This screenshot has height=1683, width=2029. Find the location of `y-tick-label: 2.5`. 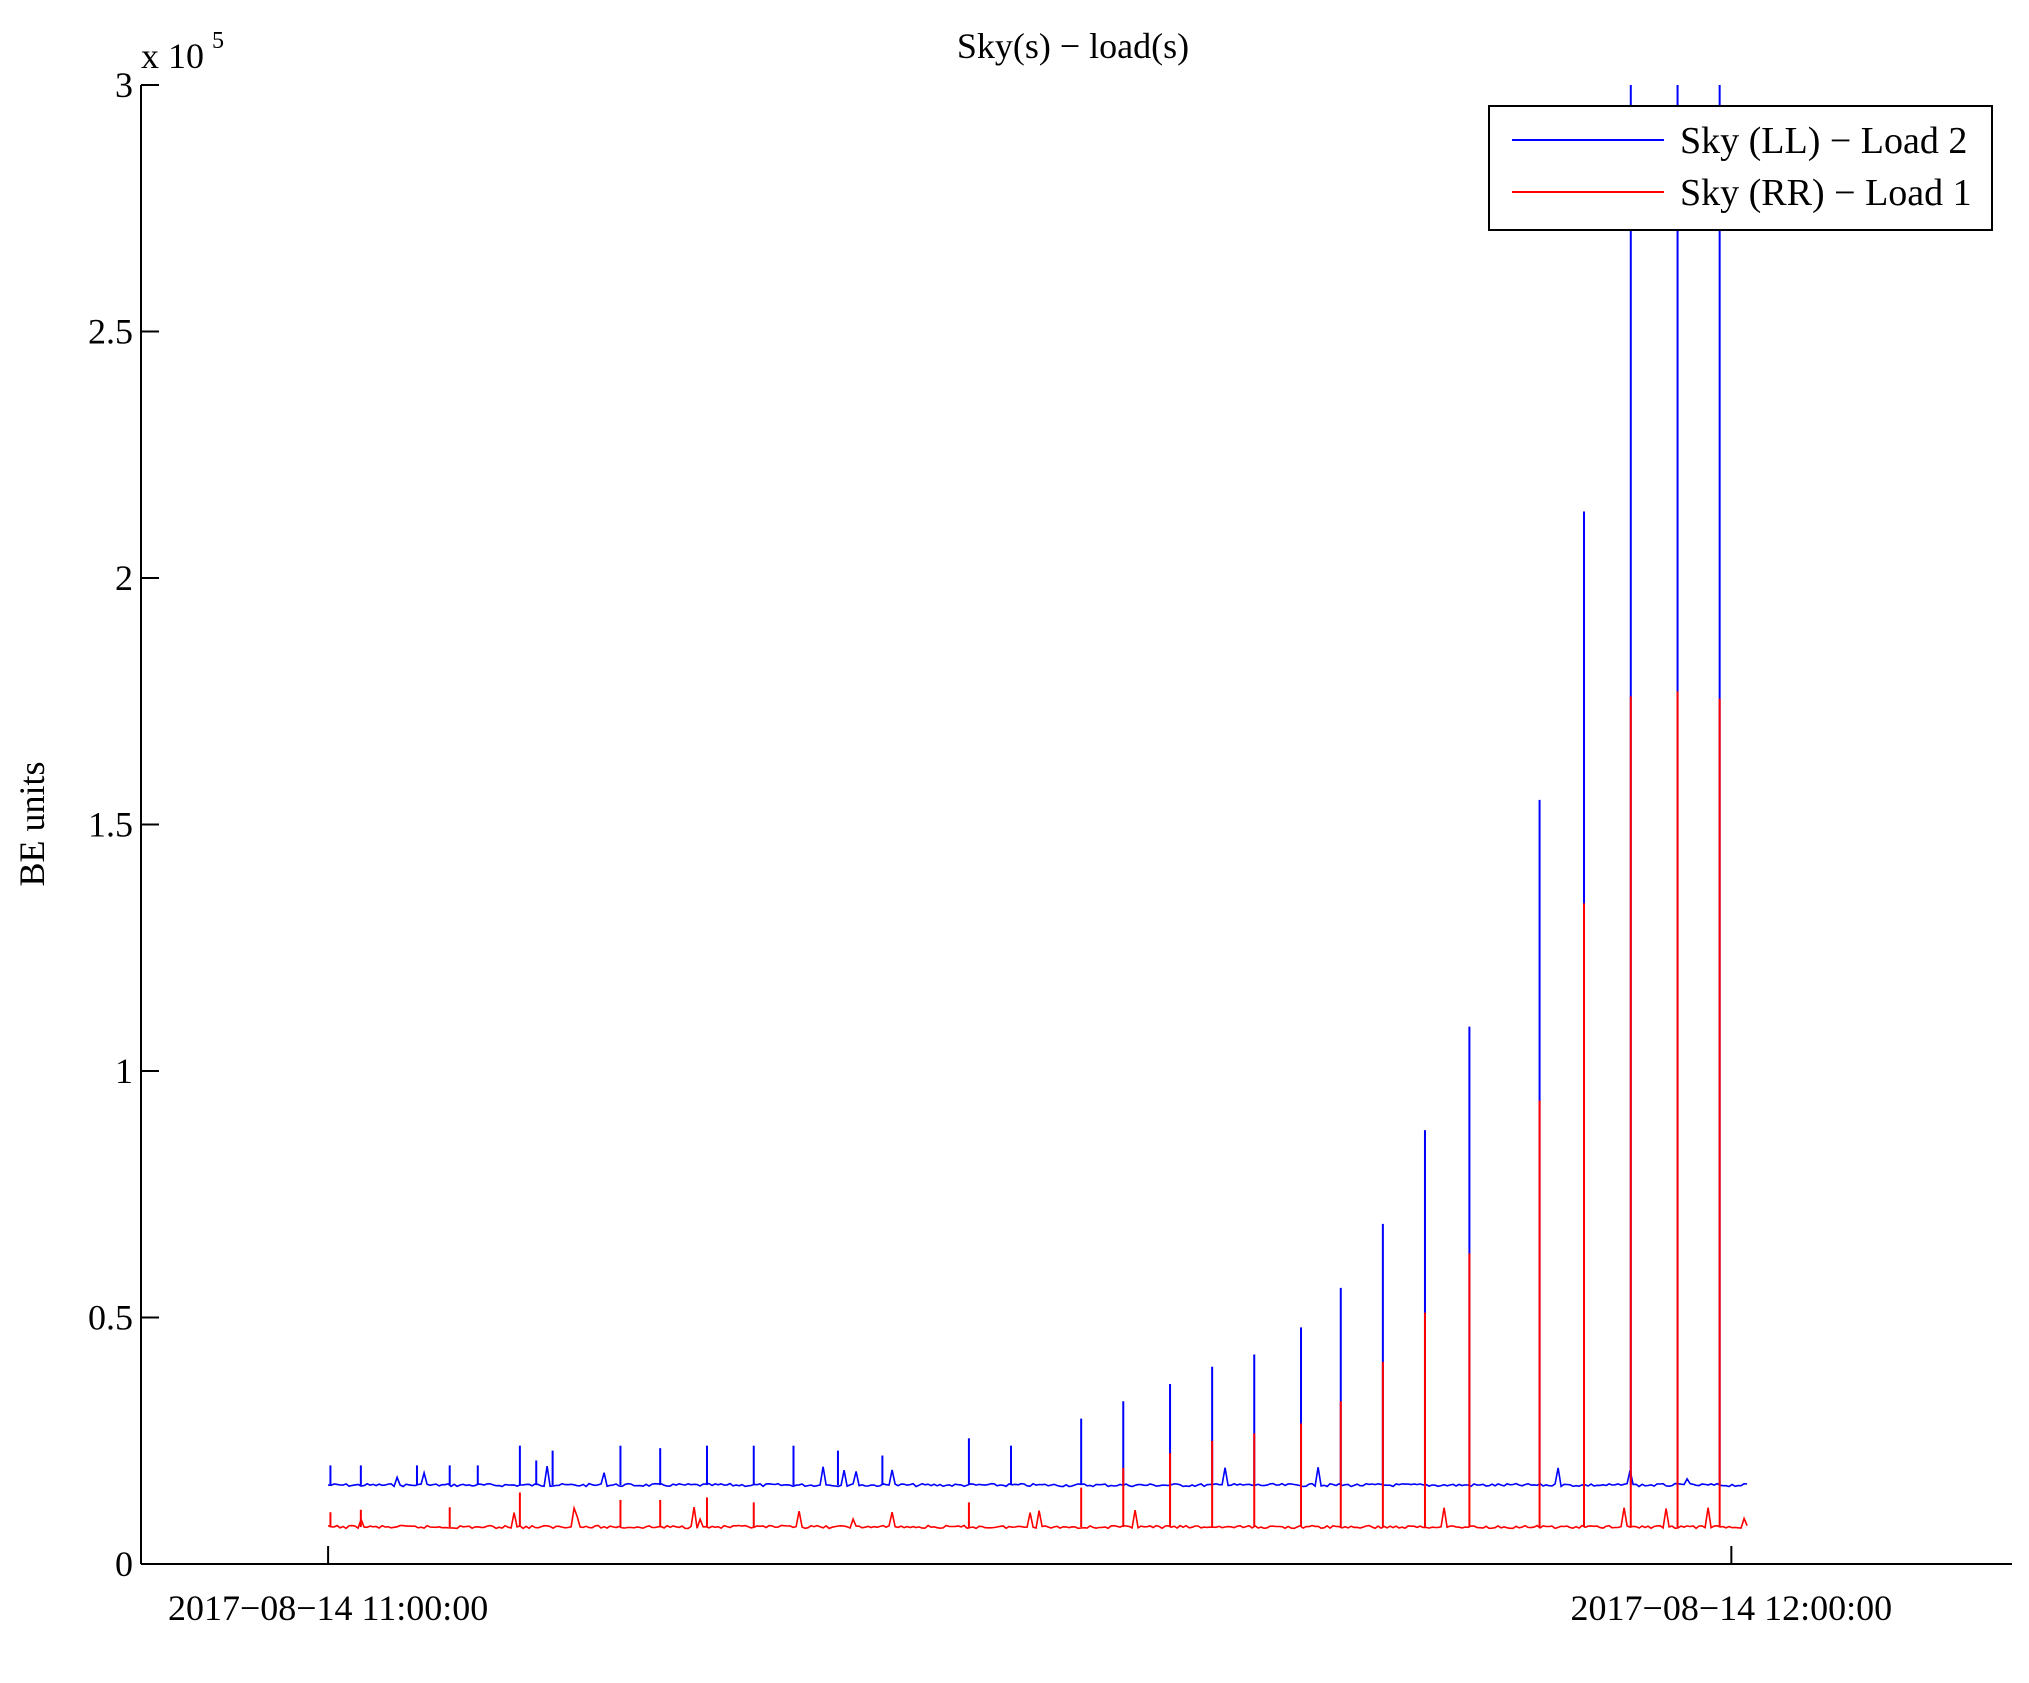

y-tick-label: 2.5 is located at coordinates (110, 332).